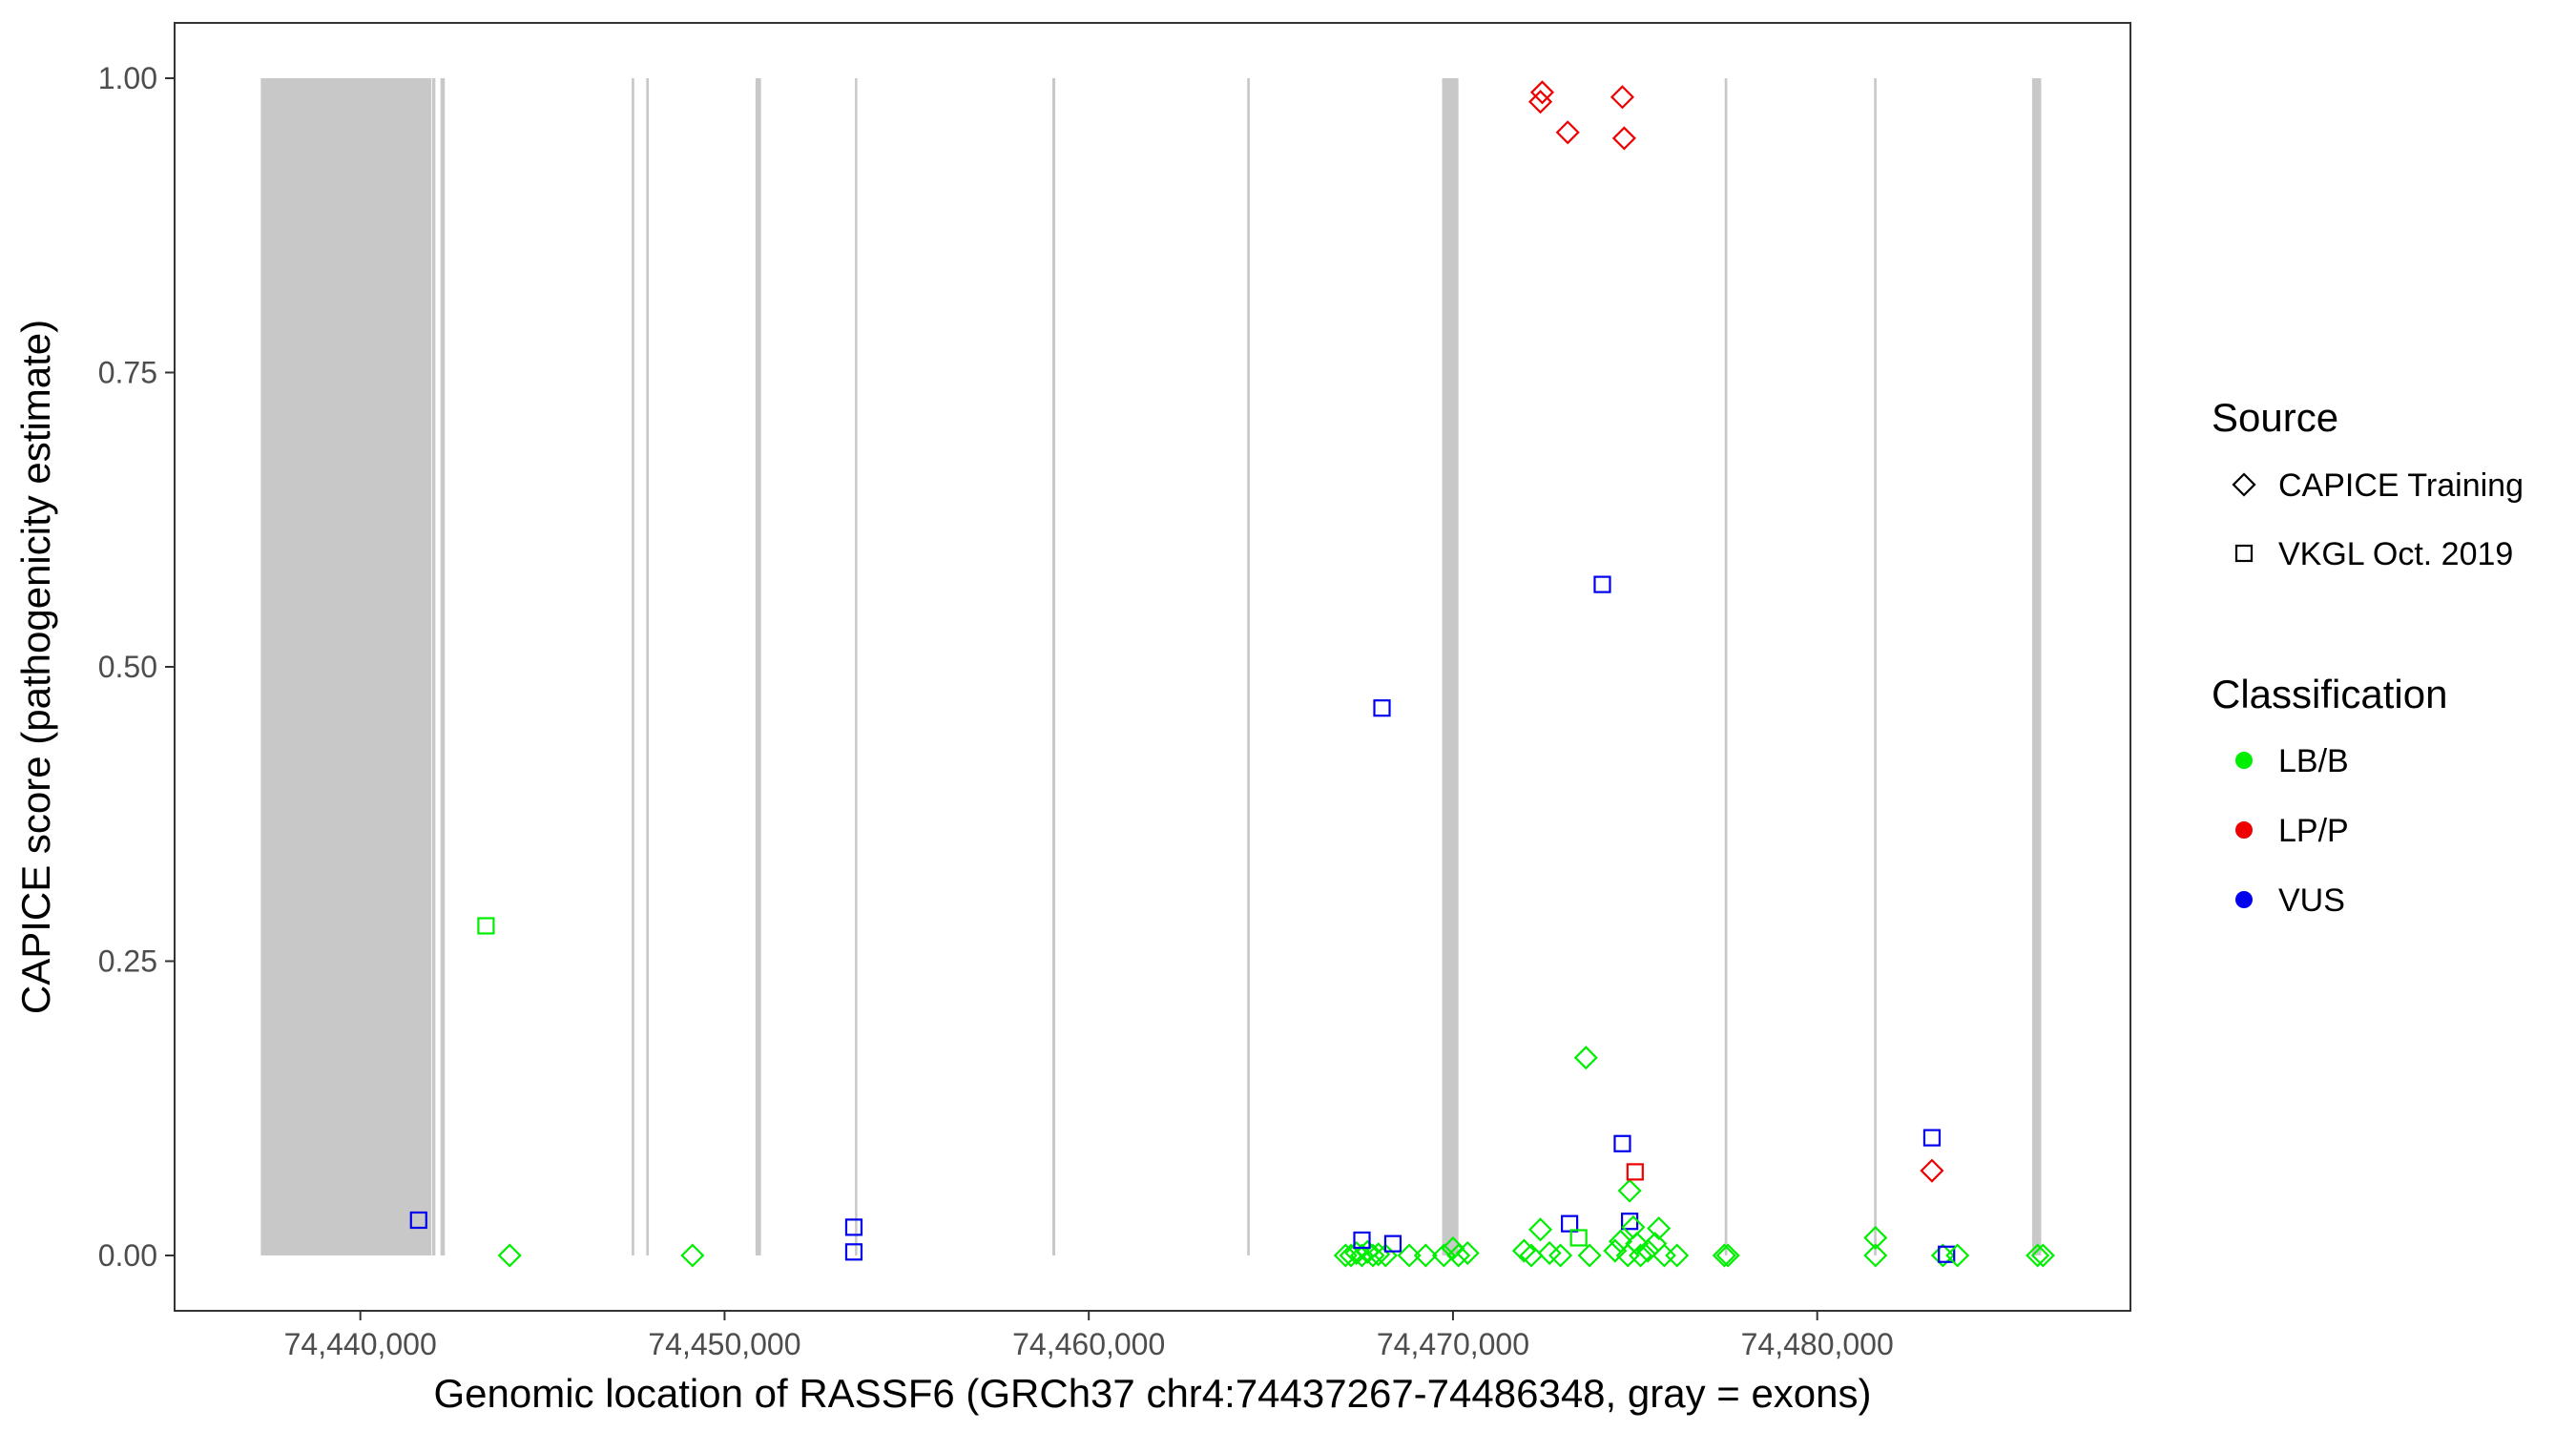 The width and height of the screenshot is (2576, 1431). What do you see at coordinates (2244, 830) in the screenshot?
I see `legend-key-lpp` at bounding box center [2244, 830].